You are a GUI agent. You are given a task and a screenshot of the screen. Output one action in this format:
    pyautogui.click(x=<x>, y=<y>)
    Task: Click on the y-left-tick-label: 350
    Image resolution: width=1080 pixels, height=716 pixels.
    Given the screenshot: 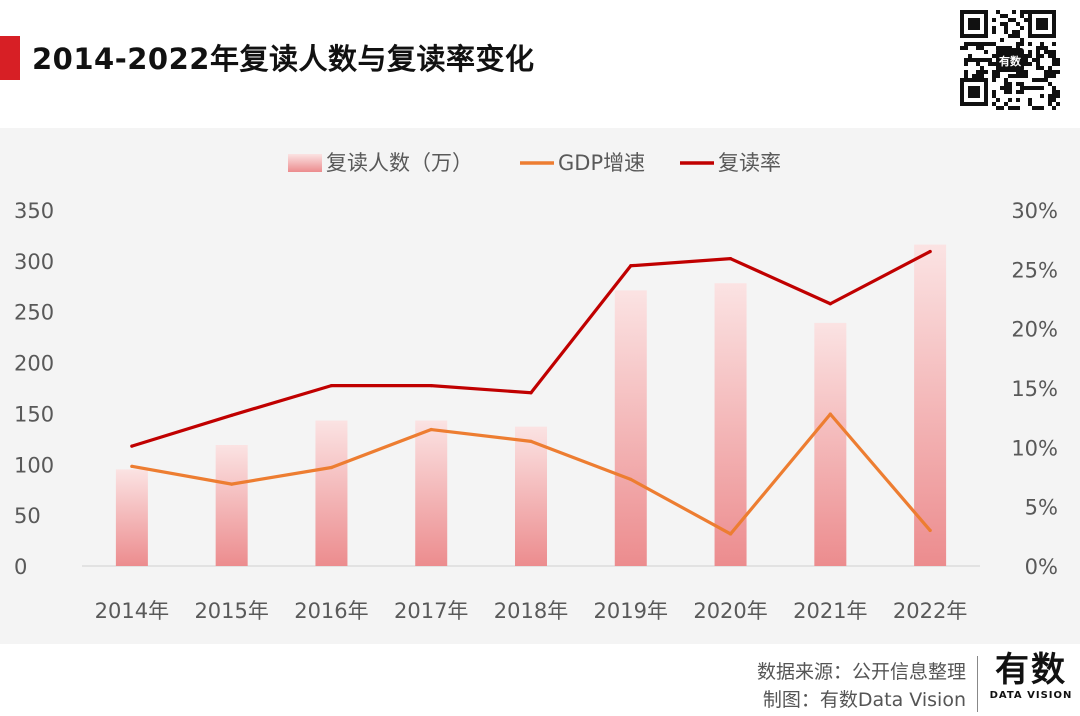 What is the action you would take?
    pyautogui.click(x=34, y=211)
    